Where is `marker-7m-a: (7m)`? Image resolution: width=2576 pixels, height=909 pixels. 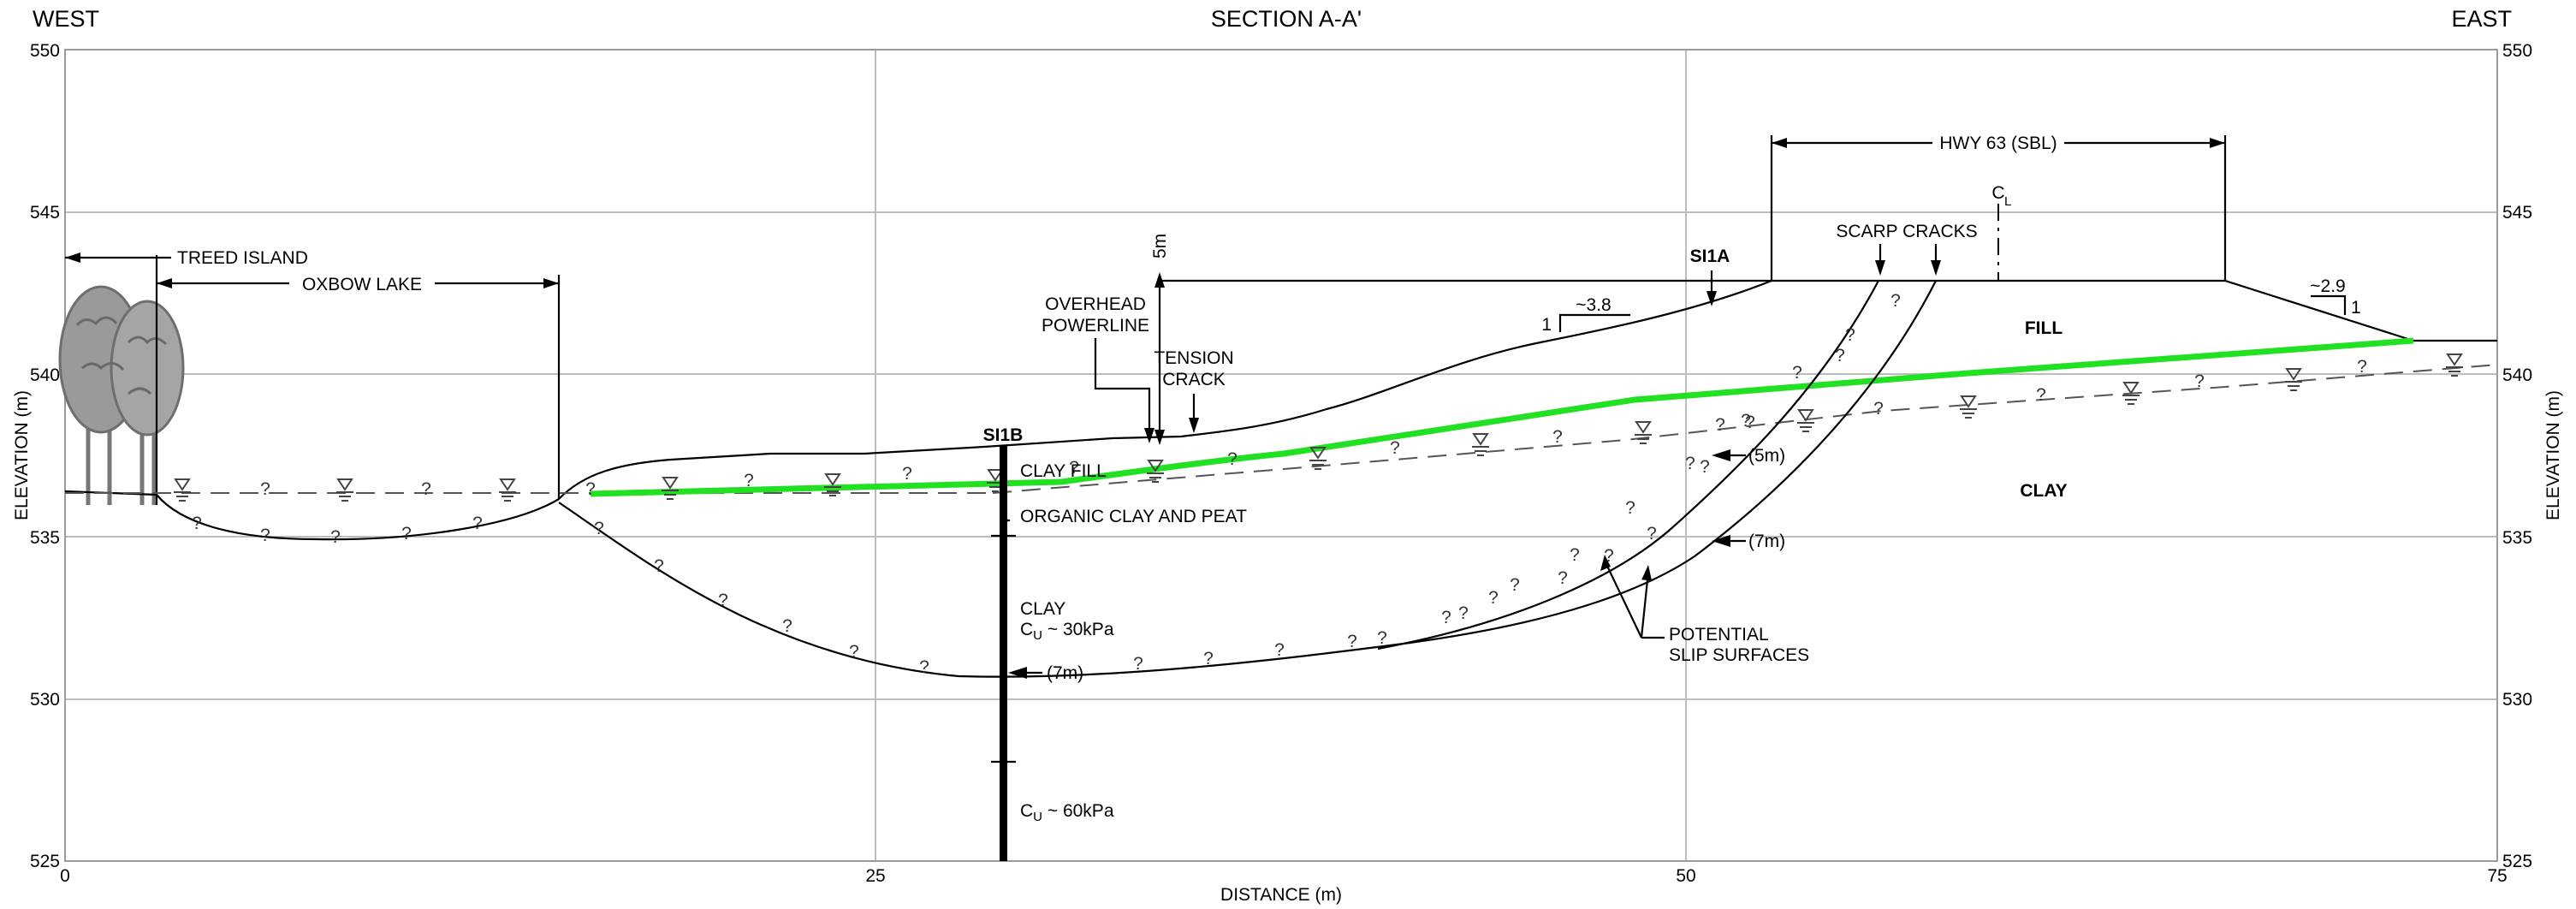
marker-7m-a: (7m) is located at coordinates (1065, 673).